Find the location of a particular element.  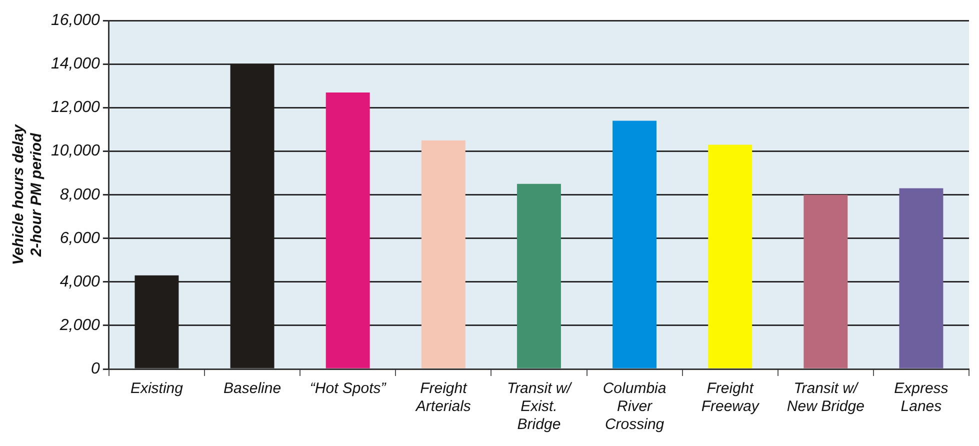

x-tick-label: “Hot Spots” is located at coordinates (348, 389).